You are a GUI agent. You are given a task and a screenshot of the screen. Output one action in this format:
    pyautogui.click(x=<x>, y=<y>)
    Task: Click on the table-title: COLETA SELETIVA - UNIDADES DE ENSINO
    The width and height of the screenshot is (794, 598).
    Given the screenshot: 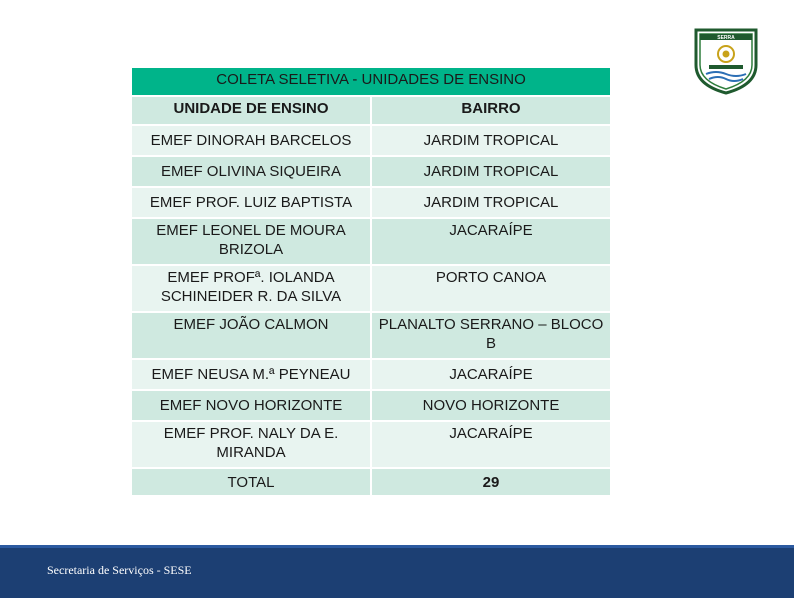 What is the action you would take?
    pyautogui.click(x=371, y=81)
    